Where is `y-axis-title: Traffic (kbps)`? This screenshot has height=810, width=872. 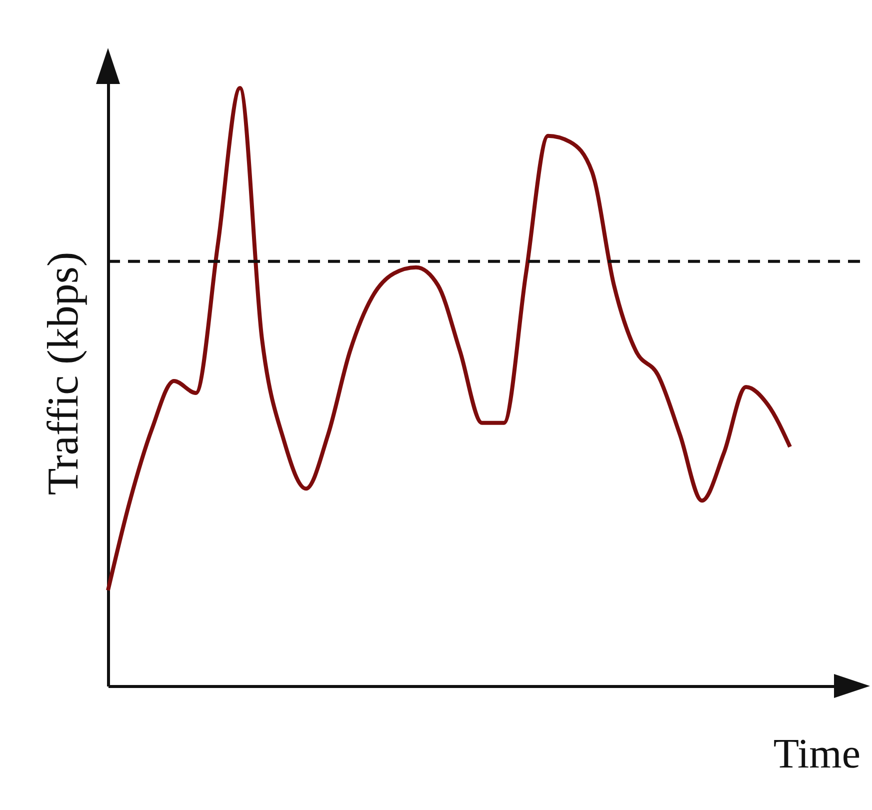
y-axis-title: Traffic (kbps) is located at coordinates (63, 374).